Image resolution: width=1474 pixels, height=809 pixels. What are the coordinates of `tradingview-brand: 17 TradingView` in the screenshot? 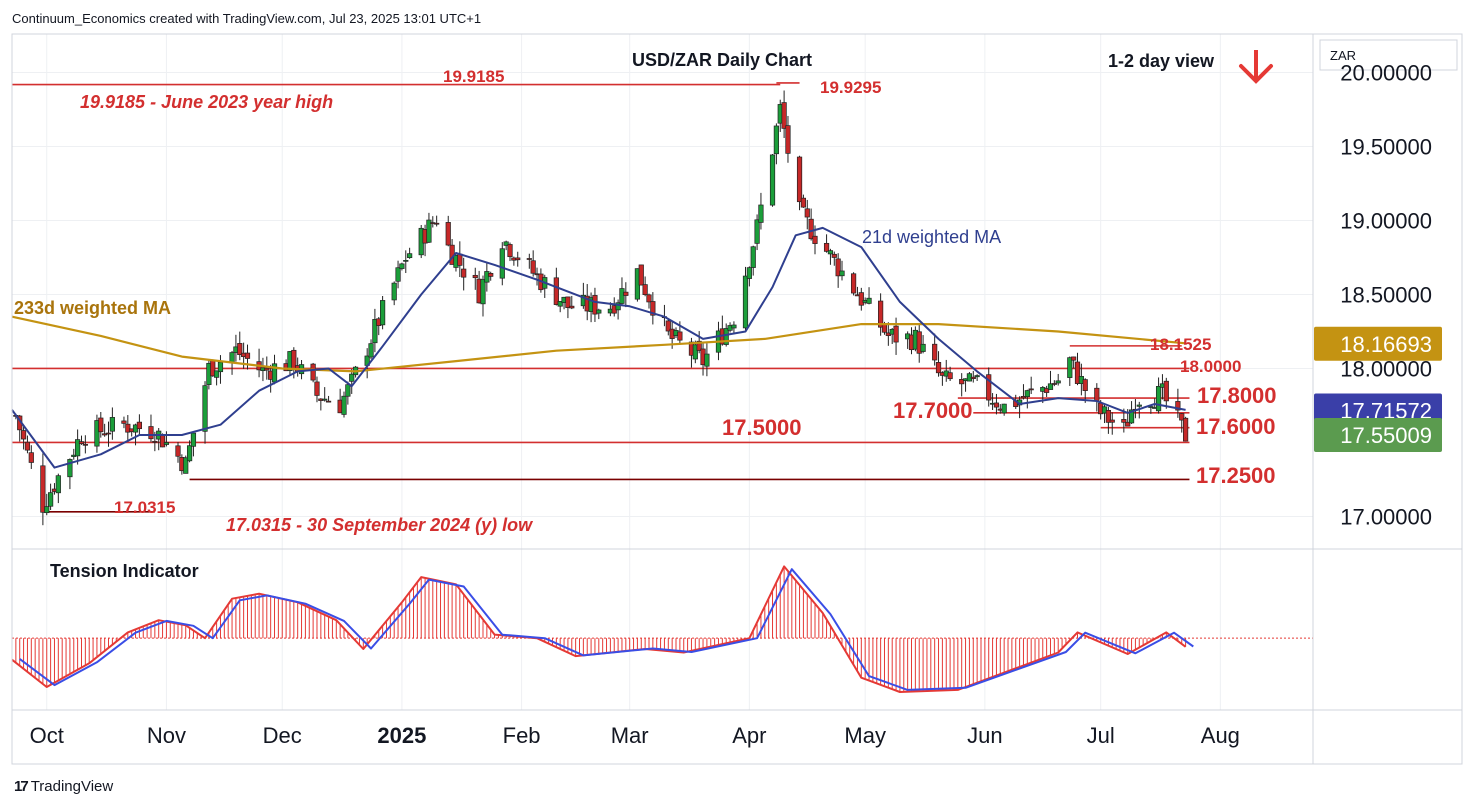 It's located at (63, 786).